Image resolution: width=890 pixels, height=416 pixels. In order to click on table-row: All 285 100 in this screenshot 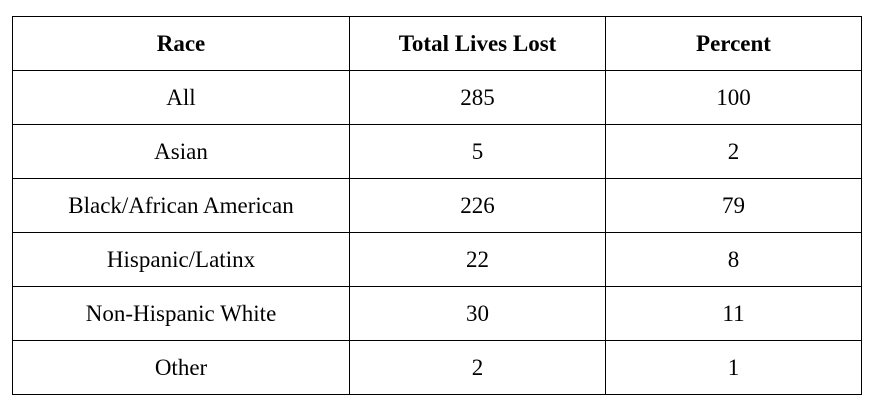, I will do `click(437, 97)`.